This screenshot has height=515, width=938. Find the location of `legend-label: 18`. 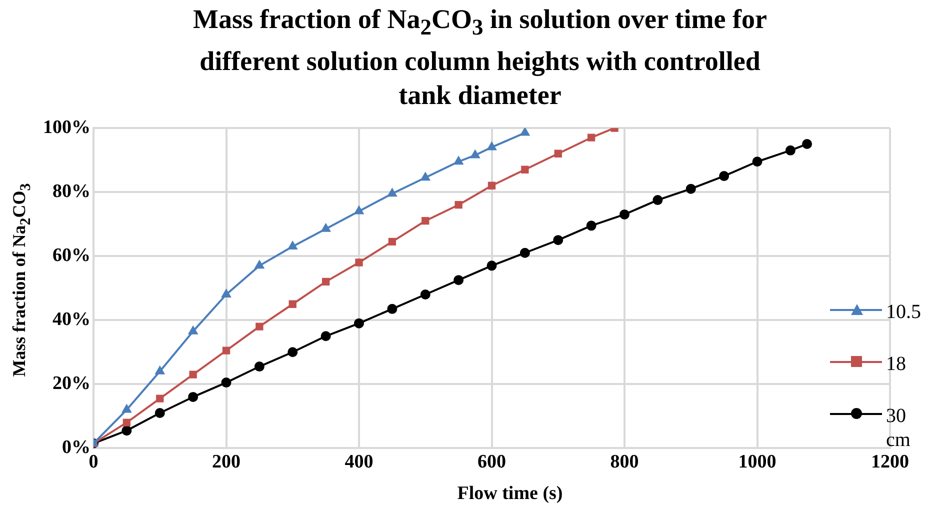

legend-label: 18 is located at coordinates (896, 364).